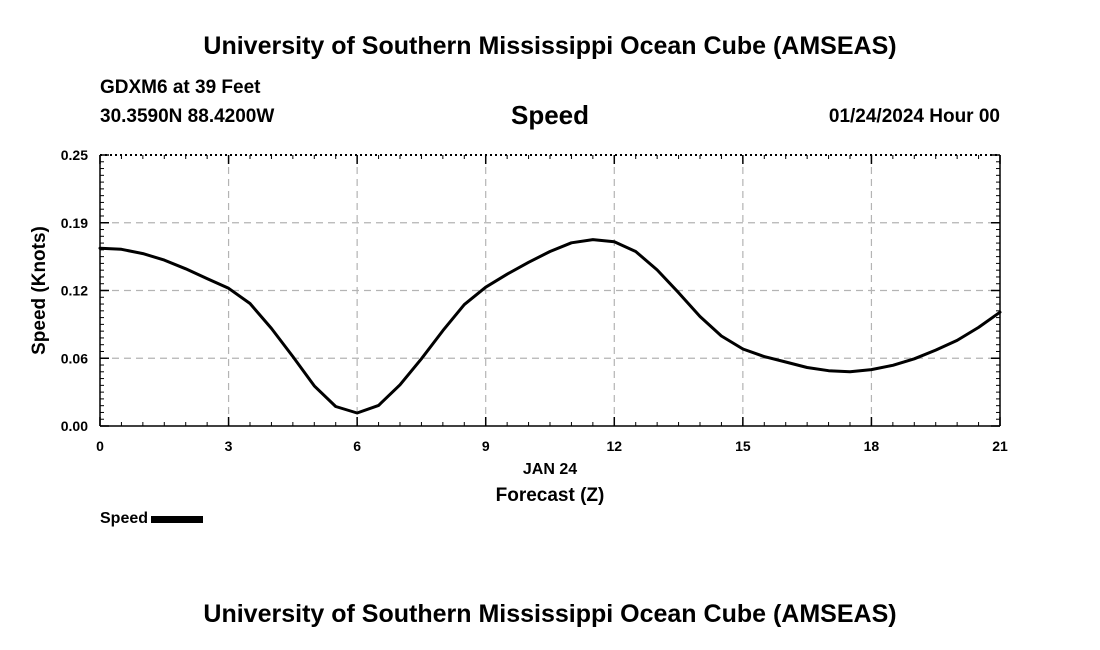  Describe the element at coordinates (74, 223) in the screenshot. I see `y-tick-label: 0.19` at that location.